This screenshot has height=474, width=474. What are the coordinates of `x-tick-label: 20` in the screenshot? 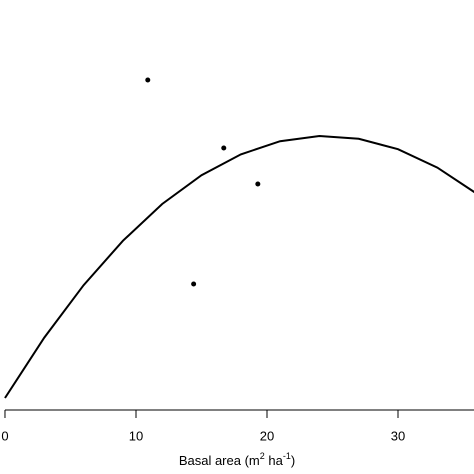 It's located at (267, 435).